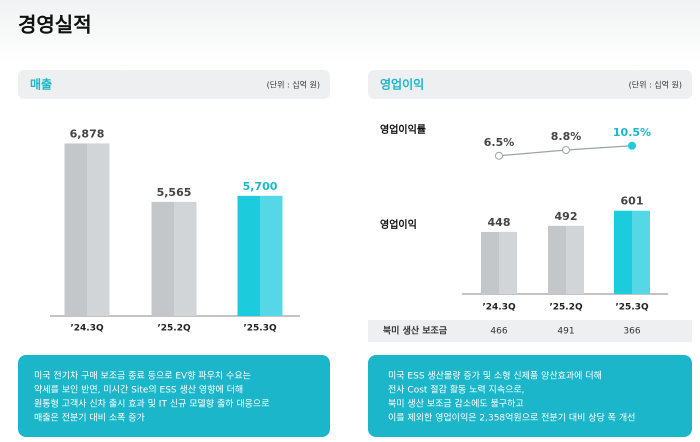 The height and width of the screenshot is (442, 700). I want to click on table-row, so click(530, 331).